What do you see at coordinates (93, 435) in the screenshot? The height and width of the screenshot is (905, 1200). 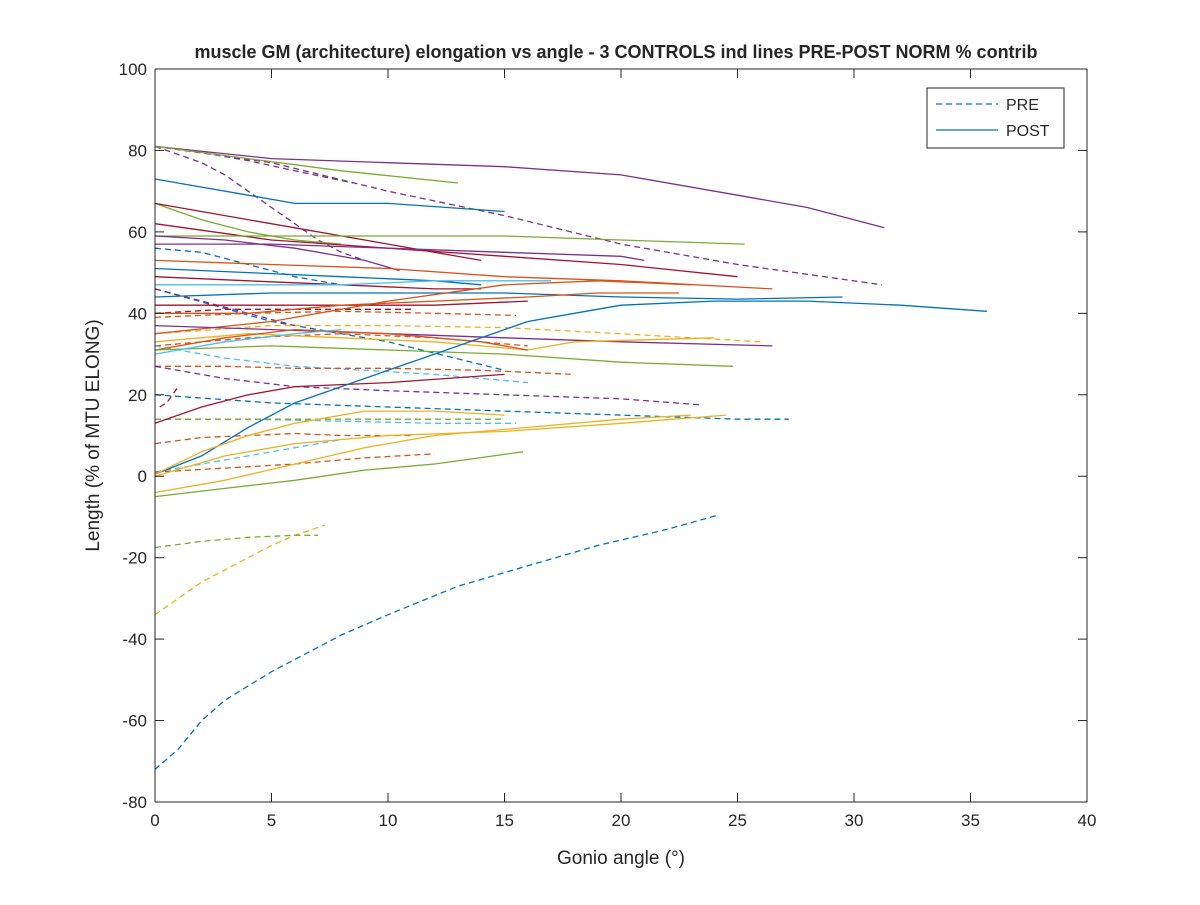 I see `y-axis-label: Length (% of MTU ELONG)` at bounding box center [93, 435].